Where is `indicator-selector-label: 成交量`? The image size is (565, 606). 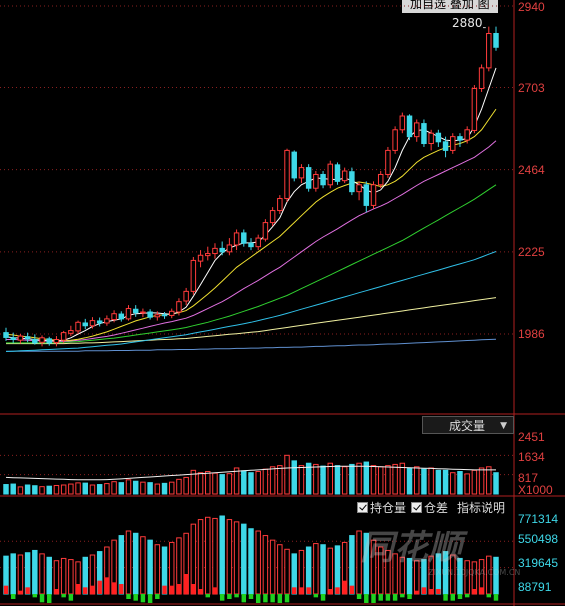
indicator-selector-label: 成交量 is located at coordinates (467, 426).